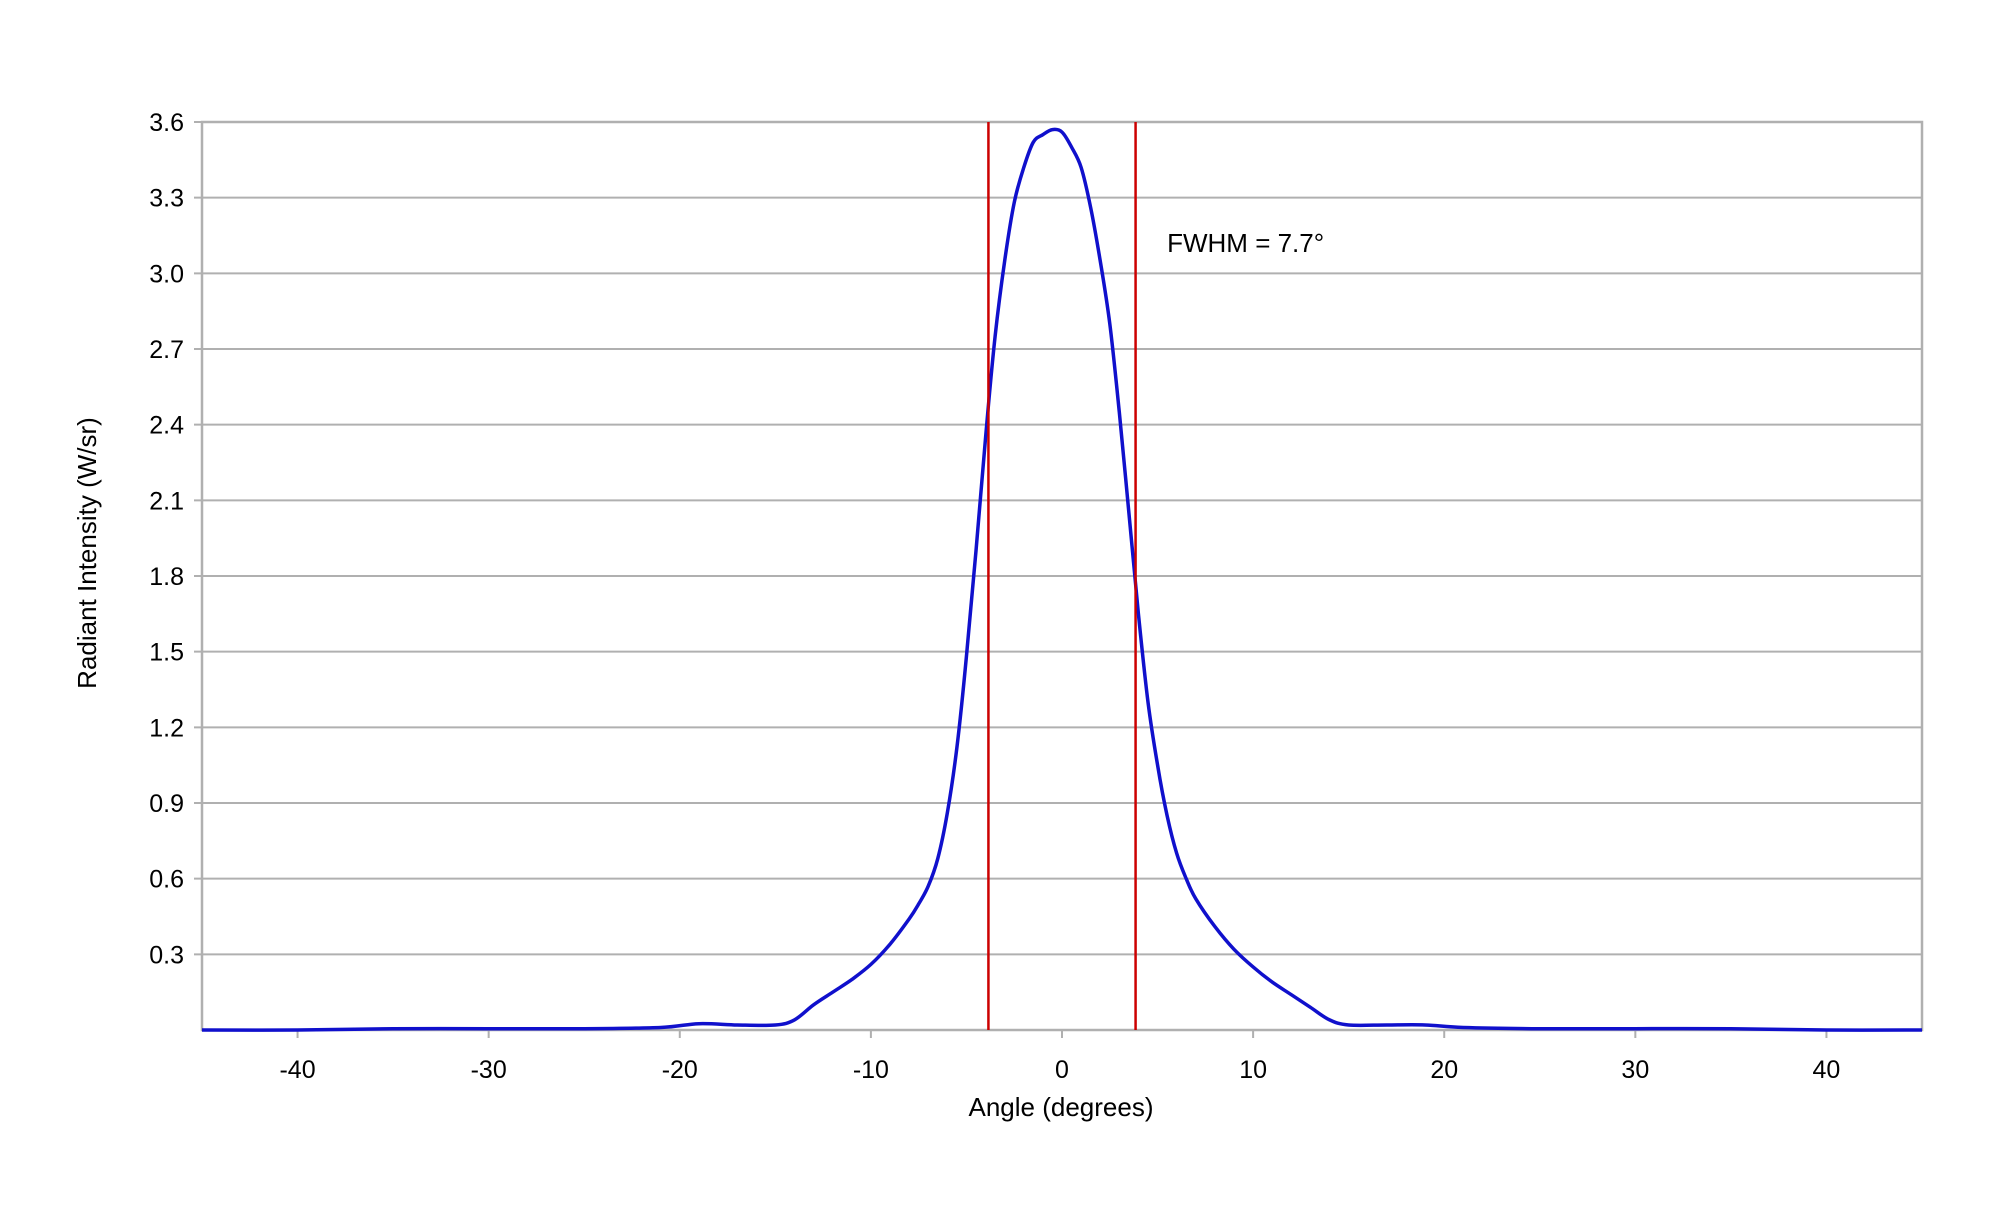 Image resolution: width=2000 pixels, height=1205 pixels. What do you see at coordinates (166, 501) in the screenshot?
I see `y-tick-label: 2.1` at bounding box center [166, 501].